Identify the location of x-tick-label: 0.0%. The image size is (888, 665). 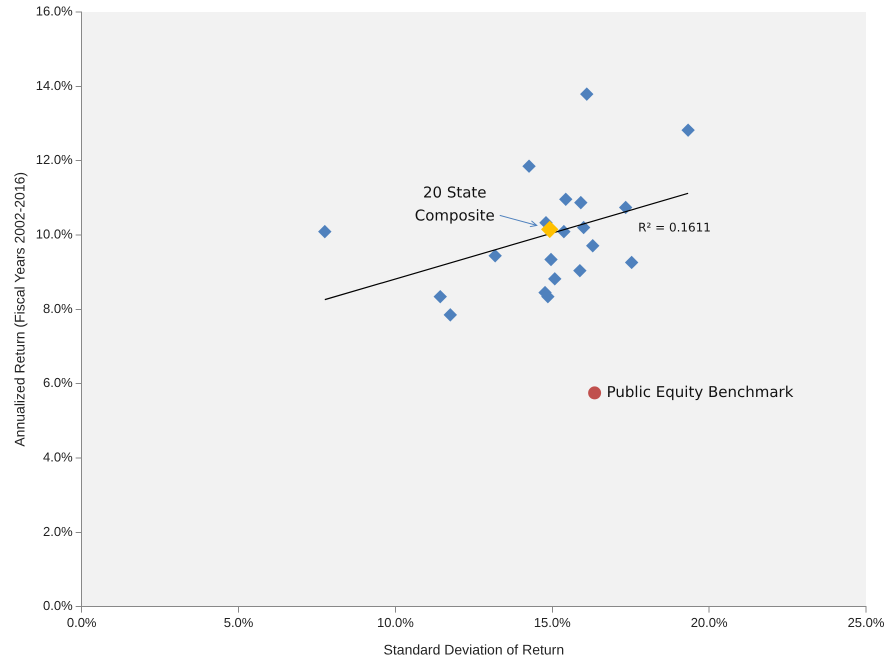
(81, 622).